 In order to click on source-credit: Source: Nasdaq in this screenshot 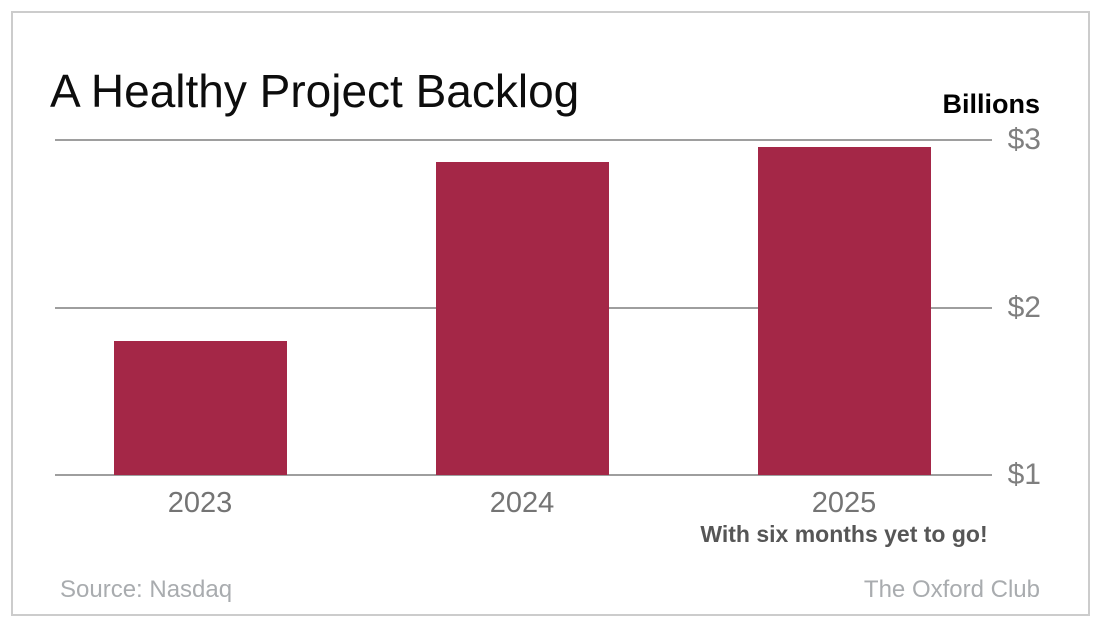, I will do `click(146, 589)`.